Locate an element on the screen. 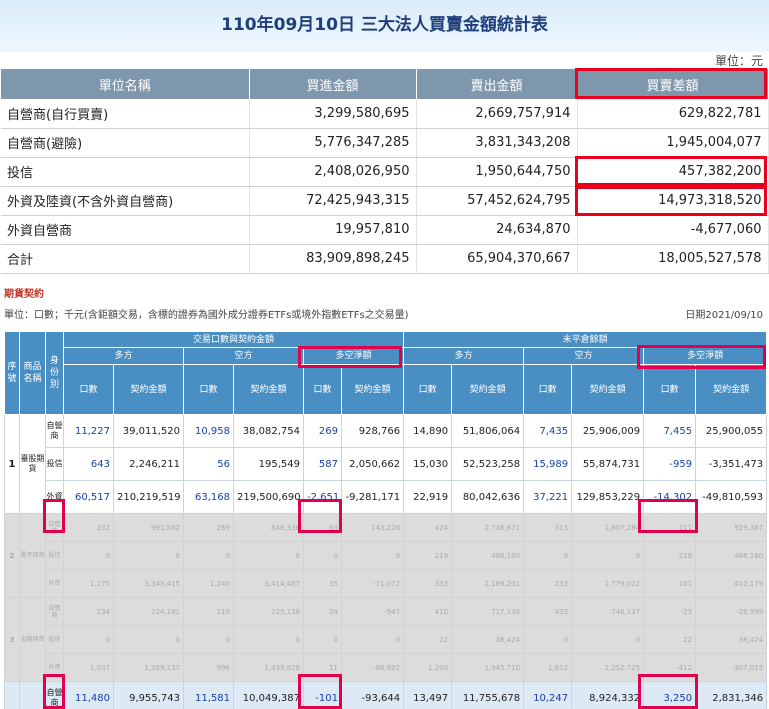 The height and width of the screenshot is (709, 769). value-cell: 333 is located at coordinates (428, 583).